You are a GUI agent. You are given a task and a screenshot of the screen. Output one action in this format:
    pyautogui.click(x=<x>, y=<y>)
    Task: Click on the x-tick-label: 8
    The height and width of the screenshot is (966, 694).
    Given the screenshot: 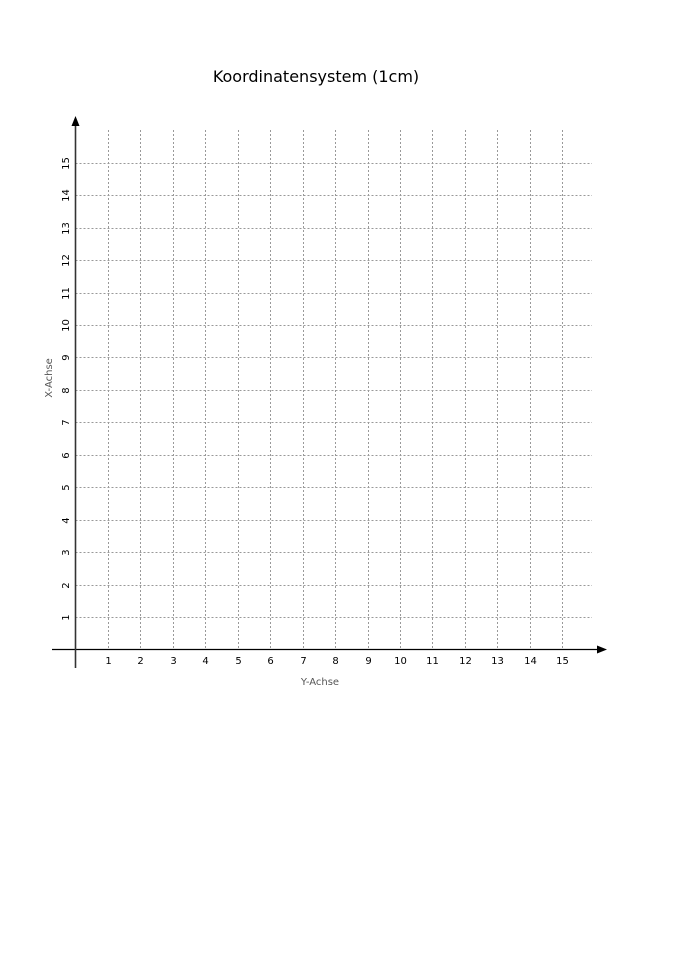 What is the action you would take?
    pyautogui.click(x=335, y=661)
    